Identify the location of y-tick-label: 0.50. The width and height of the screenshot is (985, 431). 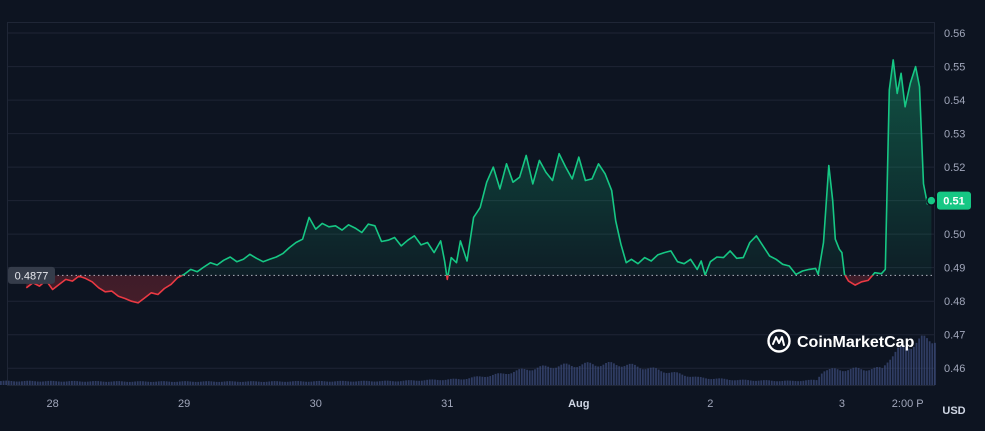
(954, 235).